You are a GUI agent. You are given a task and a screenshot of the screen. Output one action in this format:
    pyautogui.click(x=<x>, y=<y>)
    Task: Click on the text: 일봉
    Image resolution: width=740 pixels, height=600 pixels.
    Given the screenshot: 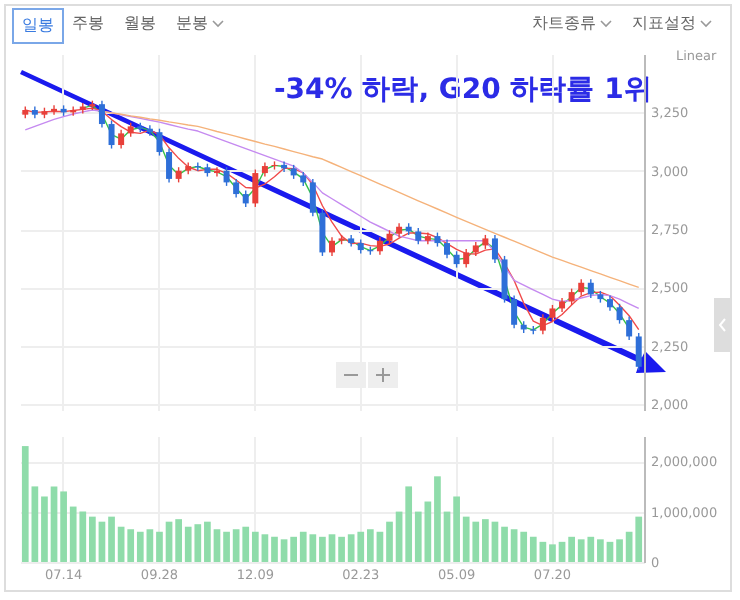 What is the action you would take?
    pyautogui.click(x=38, y=26)
    